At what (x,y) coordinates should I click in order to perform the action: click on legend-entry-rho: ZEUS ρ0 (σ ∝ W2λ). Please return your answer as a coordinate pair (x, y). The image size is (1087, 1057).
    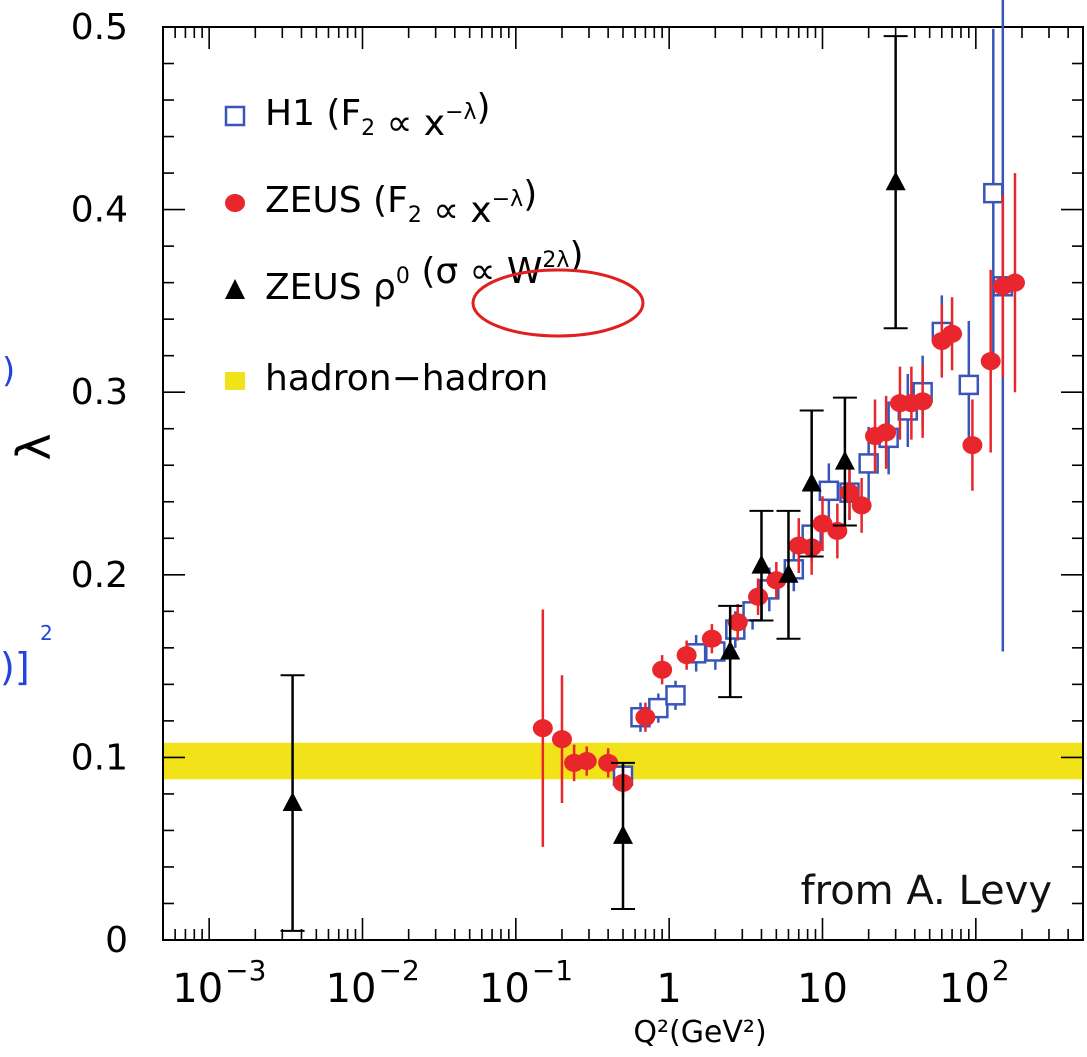
    Looking at the image, I should click on (404, 271).